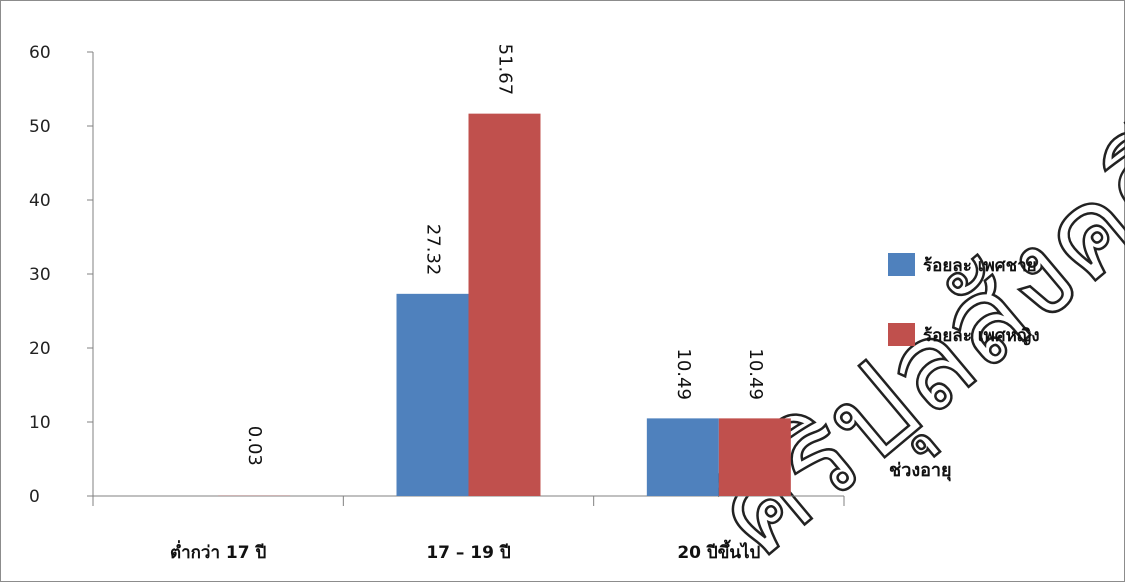  Describe the element at coordinates (40, 423) in the screenshot. I see `y-tick-label: 10` at that location.